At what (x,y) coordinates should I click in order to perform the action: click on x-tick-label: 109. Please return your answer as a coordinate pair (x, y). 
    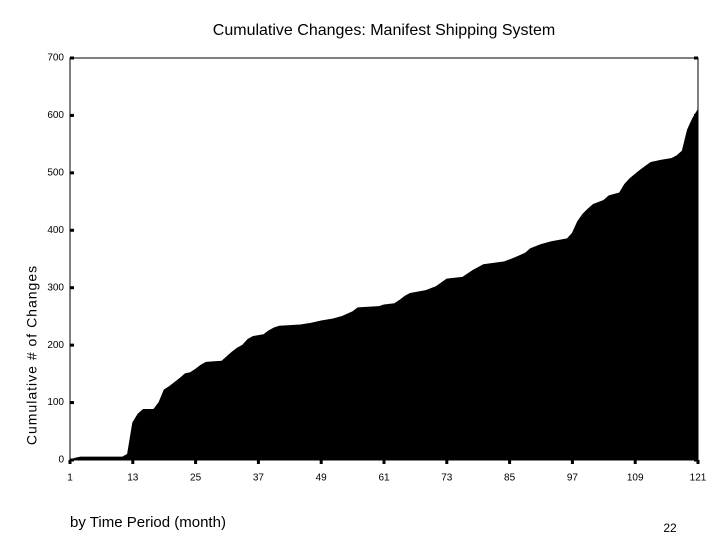
    Looking at the image, I should click on (635, 478).